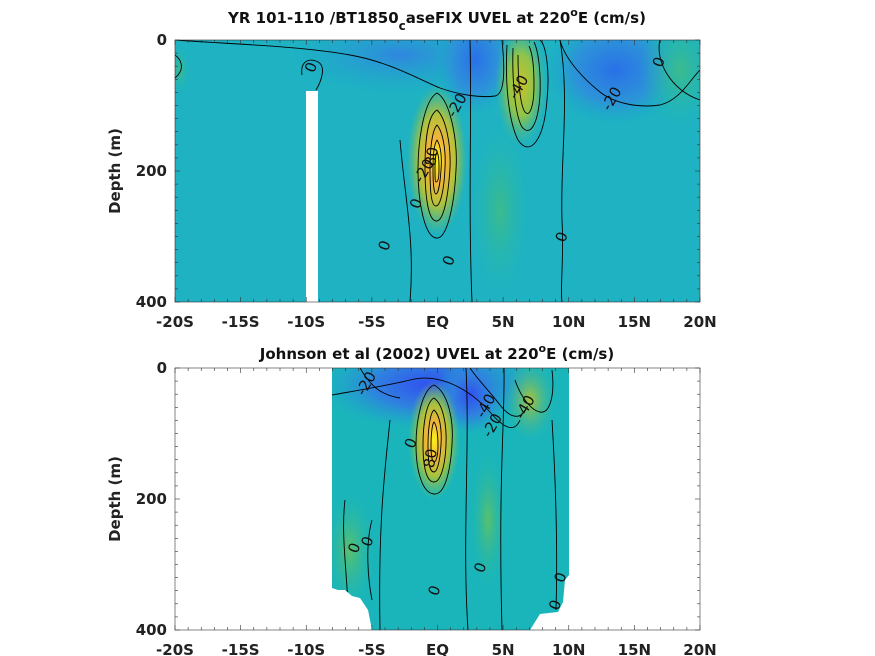 This screenshot has width=875, height=656. Describe the element at coordinates (450, 499) in the screenshot. I see `panel-2-field` at that location.